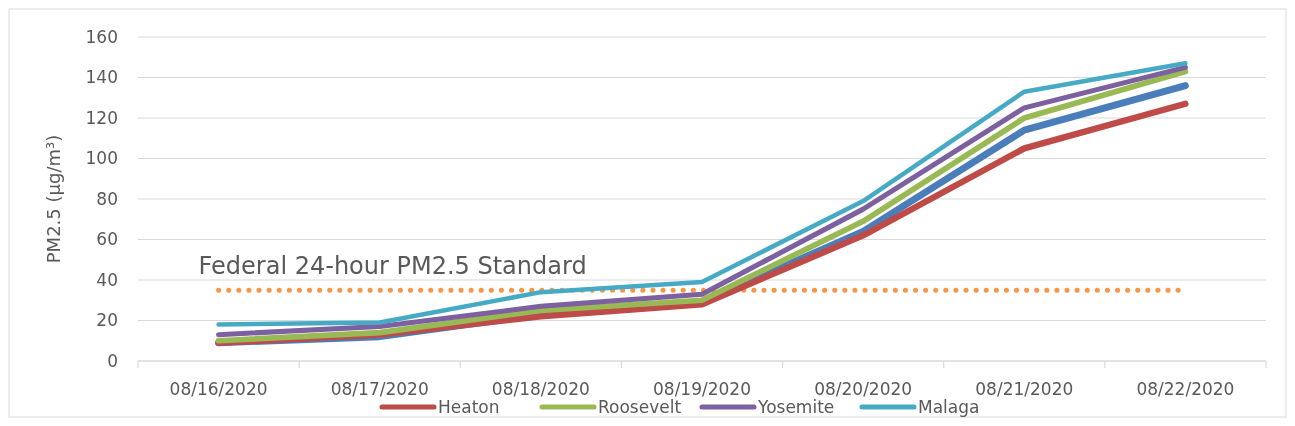 The height and width of the screenshot is (426, 1295). I want to click on x-tick-label: 08/18/2020, so click(540, 389).